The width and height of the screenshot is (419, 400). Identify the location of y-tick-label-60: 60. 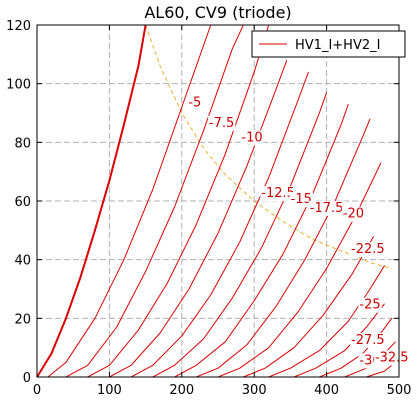
(22, 202).